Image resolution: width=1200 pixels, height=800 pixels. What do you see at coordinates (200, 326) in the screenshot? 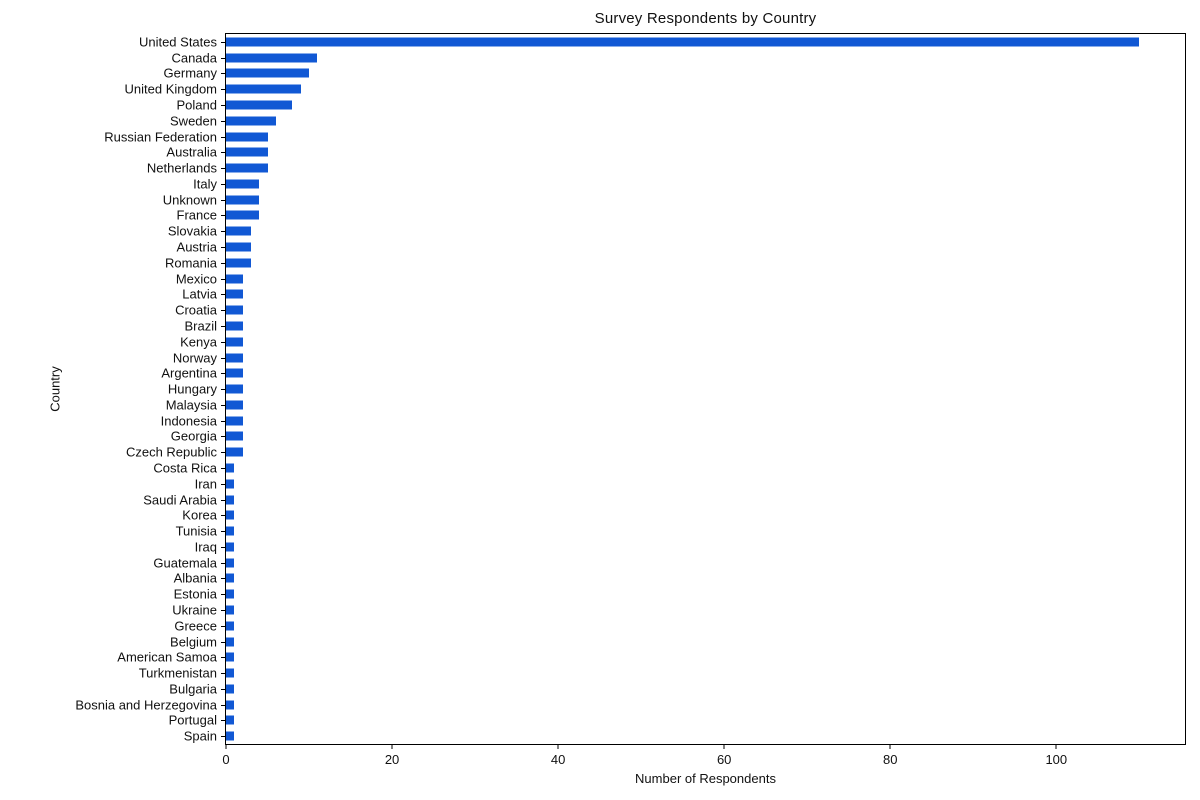
I see `y-tick-label: Brazil` at bounding box center [200, 326].